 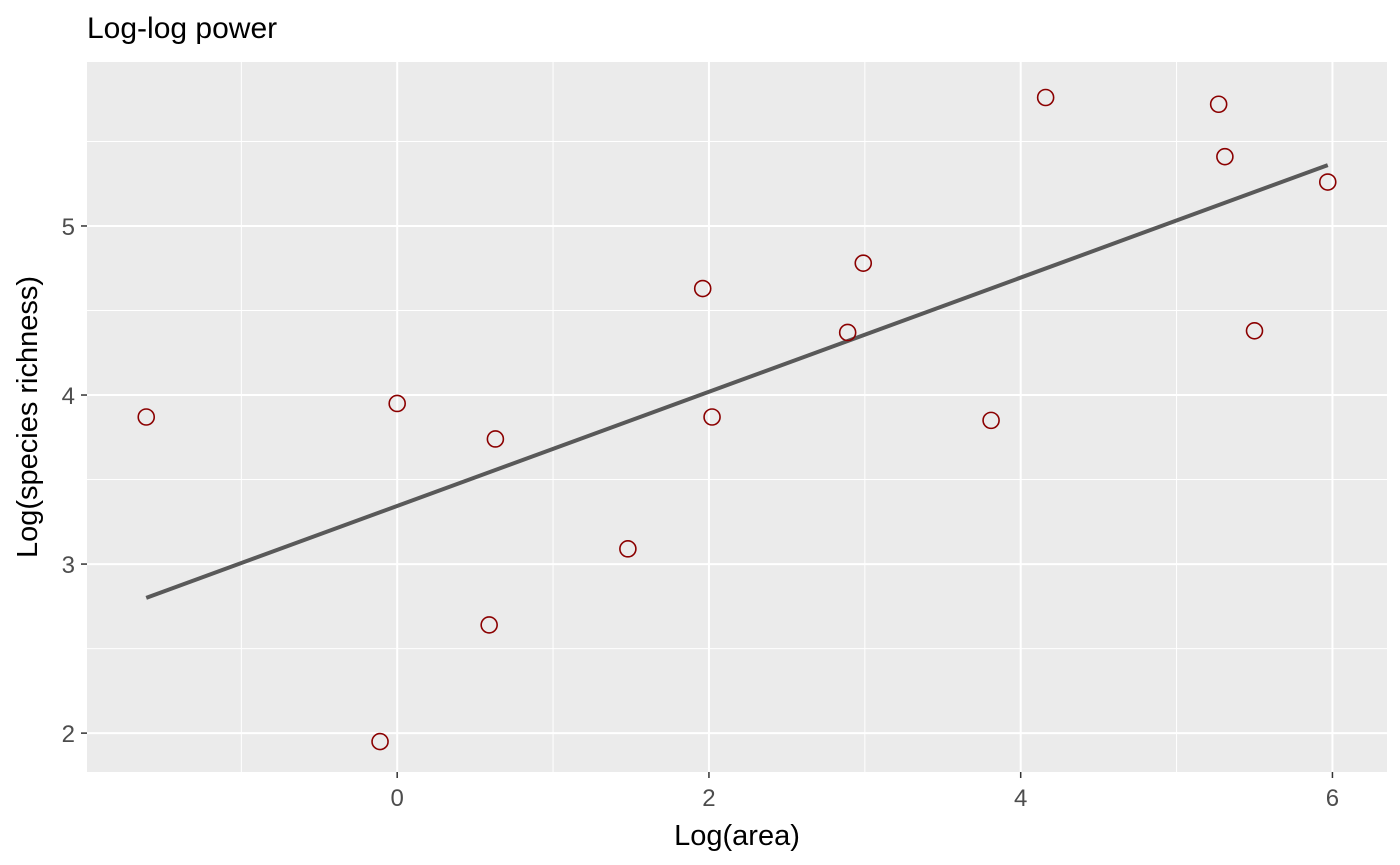 What do you see at coordinates (1020, 798) in the screenshot?
I see `x-tick-label: 4` at bounding box center [1020, 798].